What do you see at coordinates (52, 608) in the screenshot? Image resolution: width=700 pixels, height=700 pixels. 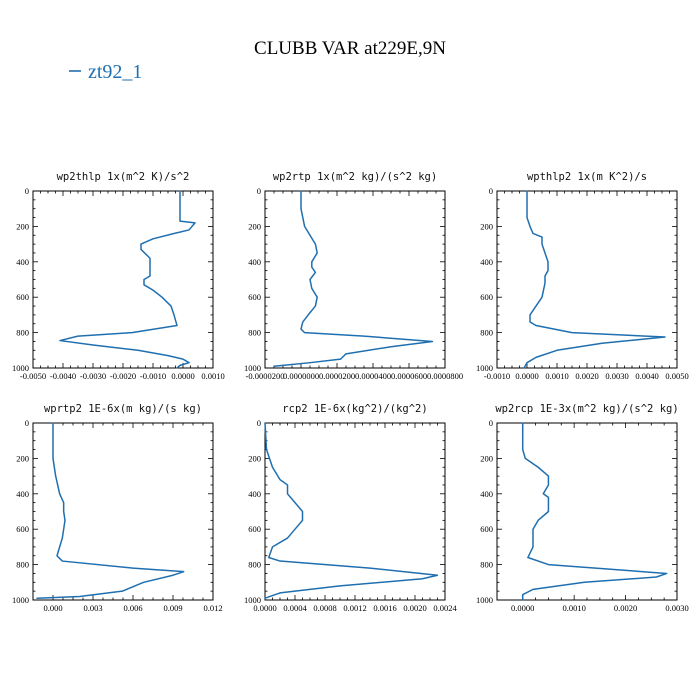 I see `x-tick-label: 0.000` at bounding box center [52, 608].